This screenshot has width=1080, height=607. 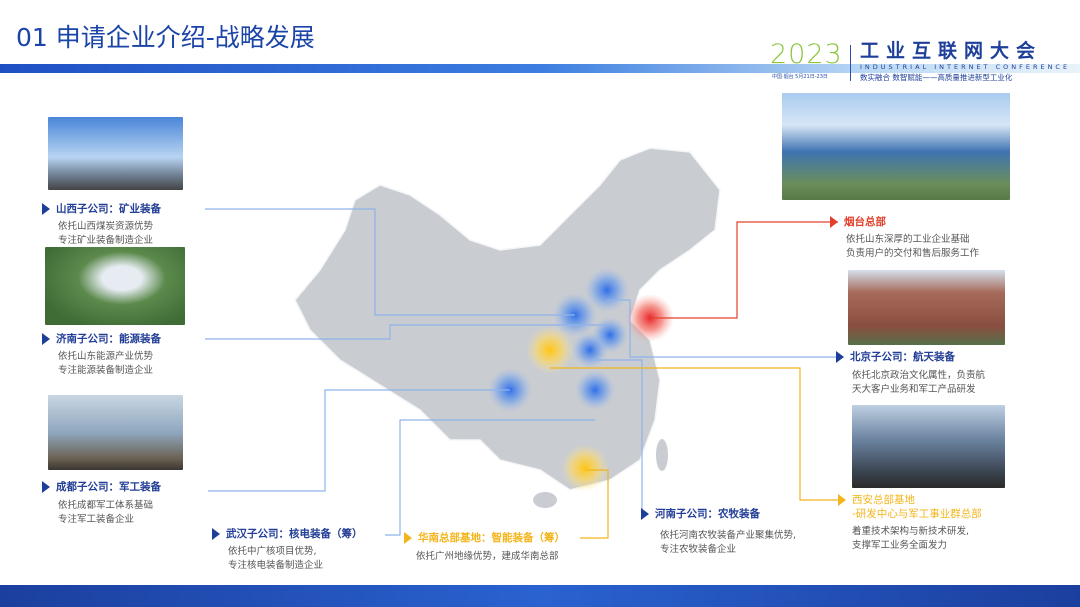 What do you see at coordinates (590, 350) in the screenshot?
I see `hotspot-henan` at bounding box center [590, 350].